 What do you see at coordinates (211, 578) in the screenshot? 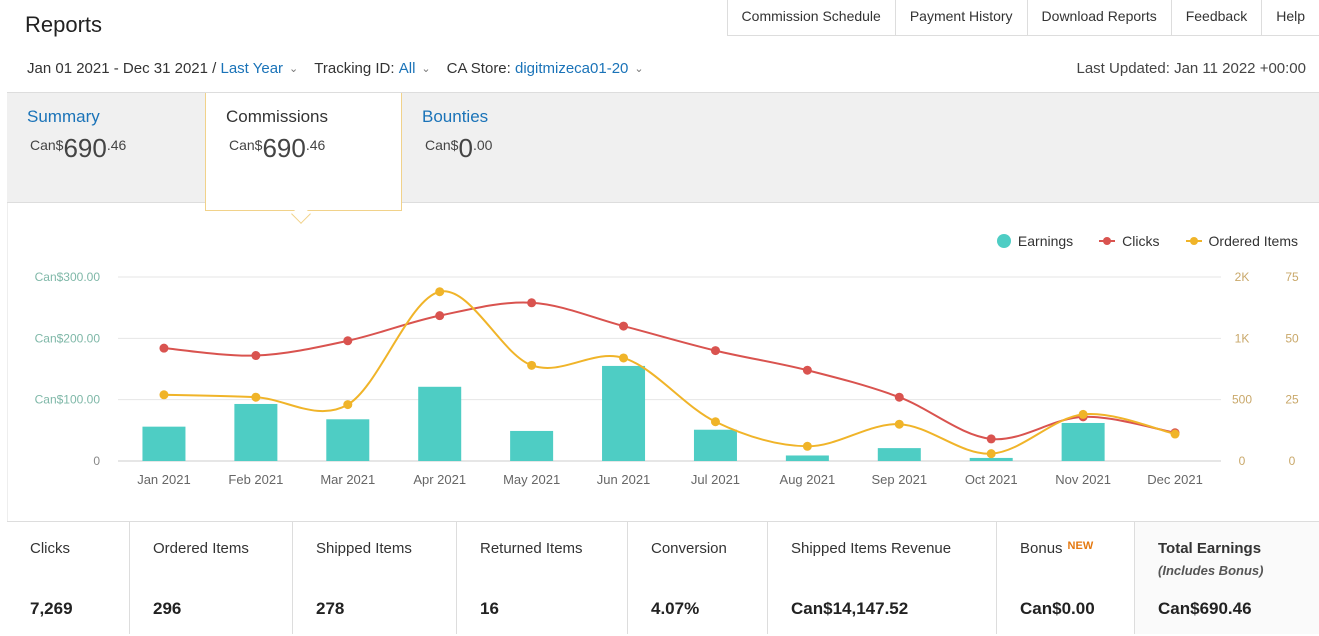
I see `stat-ordered-items: Ordered Items 296` at bounding box center [211, 578].